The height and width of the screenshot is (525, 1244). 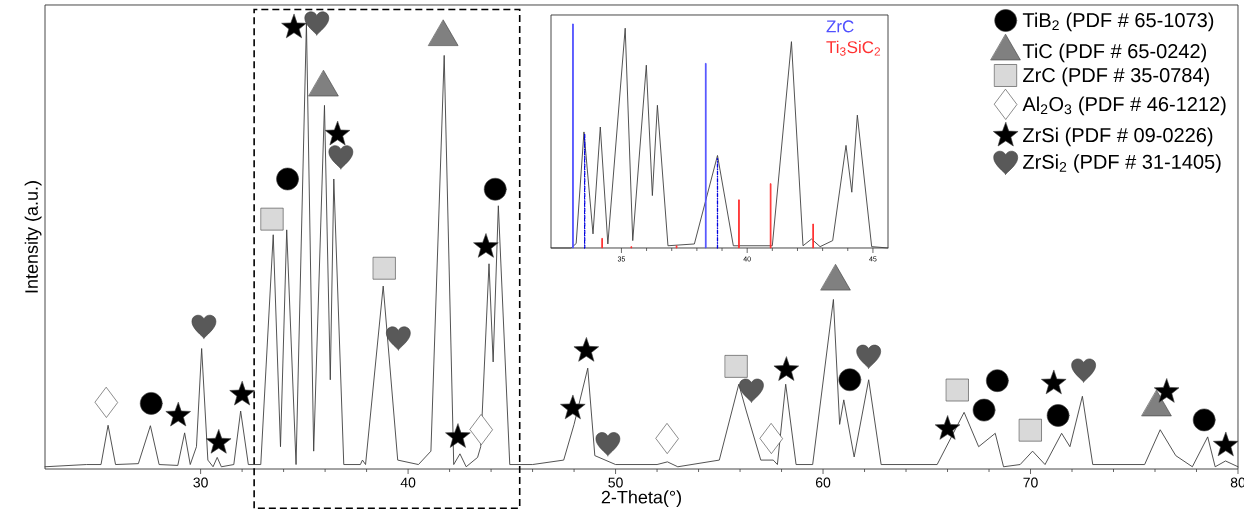 What do you see at coordinates (200, 482) in the screenshot?
I see `x-tick-label: 30` at bounding box center [200, 482].